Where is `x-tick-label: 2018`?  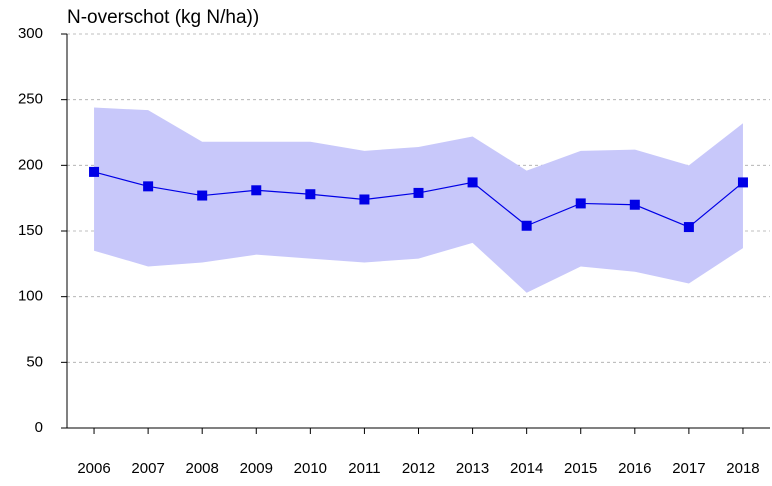 x-tick-label: 2018 is located at coordinates (742, 468).